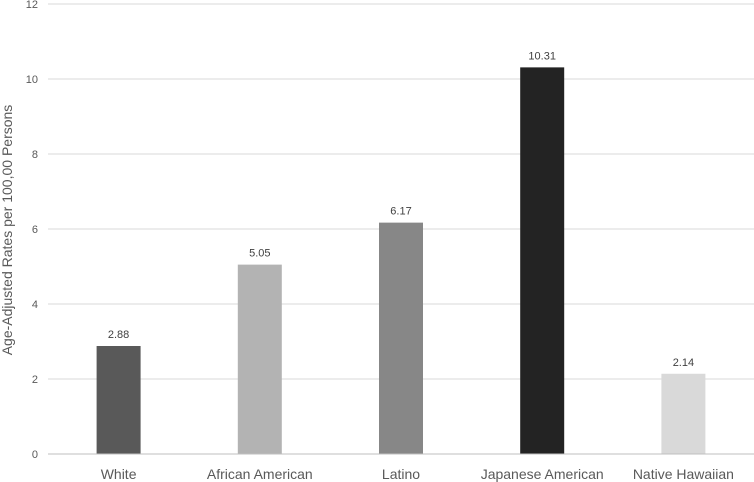  I want to click on x-category-label: Native Hawaiian, so click(683, 474).